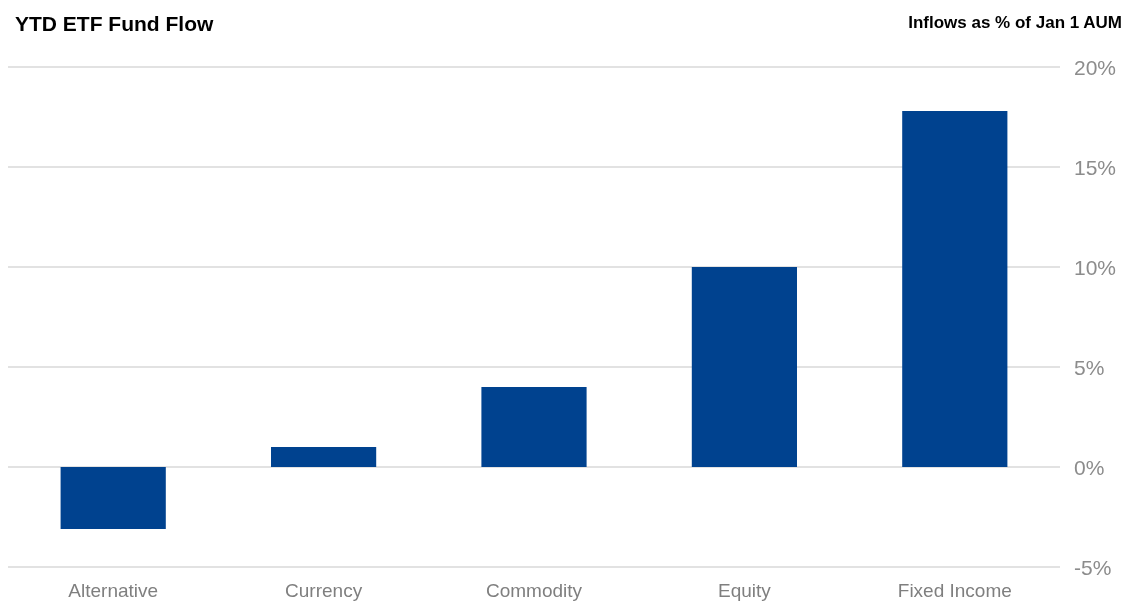 The image size is (1132, 605). Describe the element at coordinates (113, 590) in the screenshot. I see `x-tick-label: Alternative` at that location.